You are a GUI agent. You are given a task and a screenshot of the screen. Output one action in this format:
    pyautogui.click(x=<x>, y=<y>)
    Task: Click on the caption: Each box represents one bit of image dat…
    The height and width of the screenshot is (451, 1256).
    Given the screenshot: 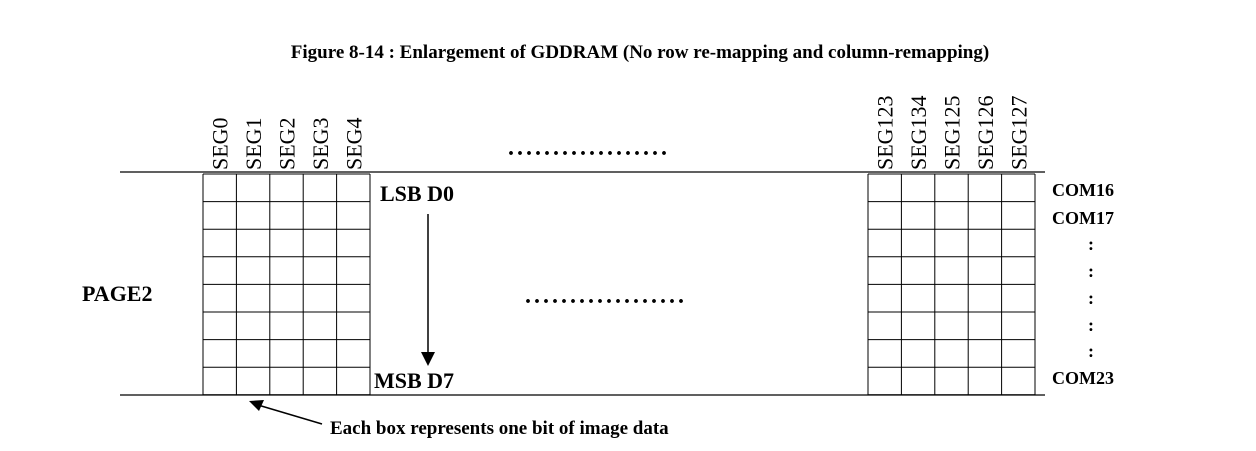 What is the action you would take?
    pyautogui.click(x=499, y=428)
    